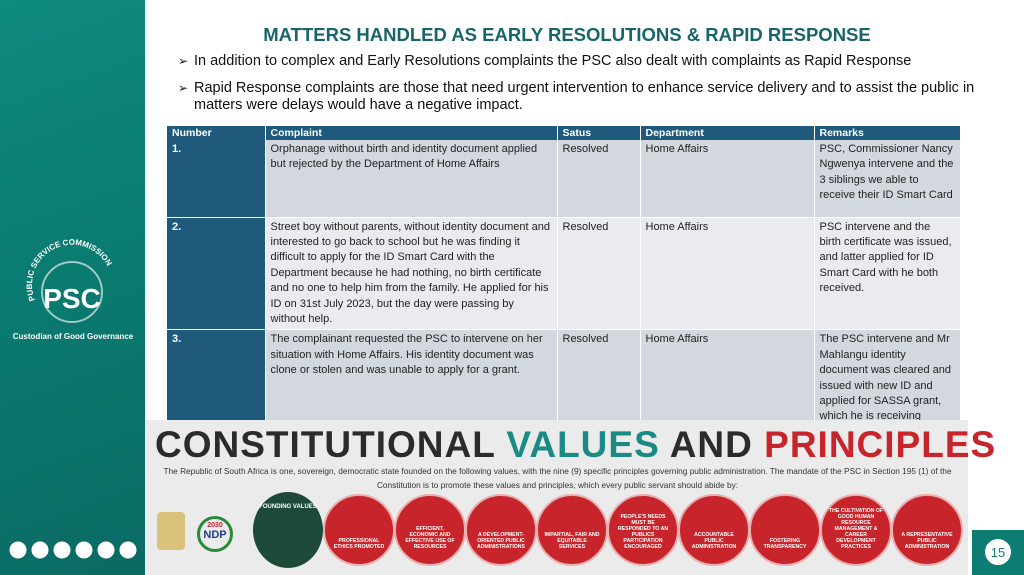 The image size is (1024, 575). I want to click on ndp-text: NDP, so click(215, 535).